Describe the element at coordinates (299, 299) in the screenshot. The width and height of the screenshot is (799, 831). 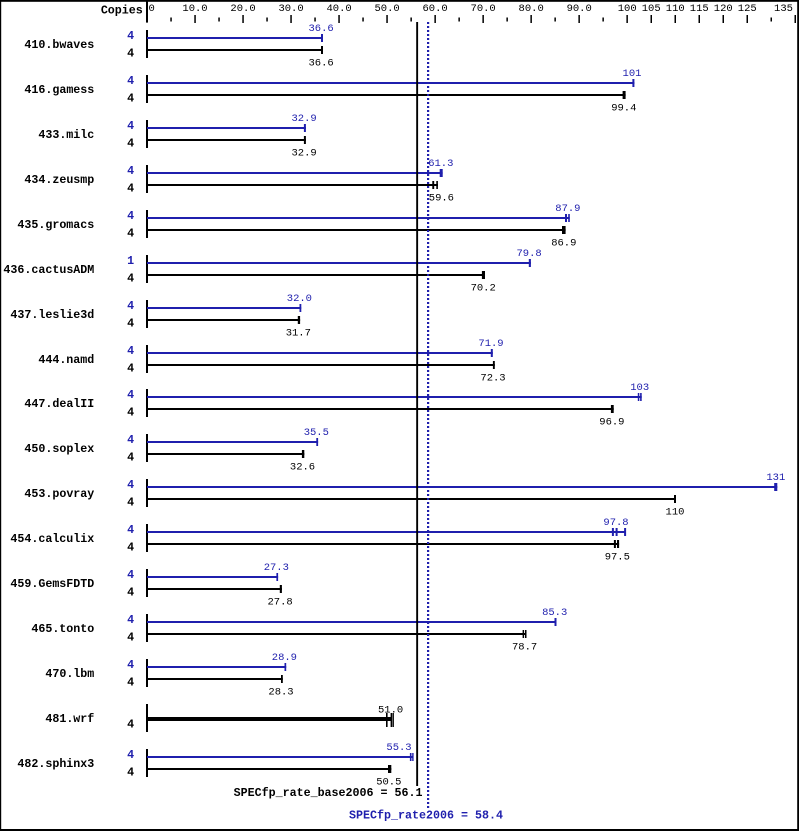
I see `svg-text: 32.0` at that location.